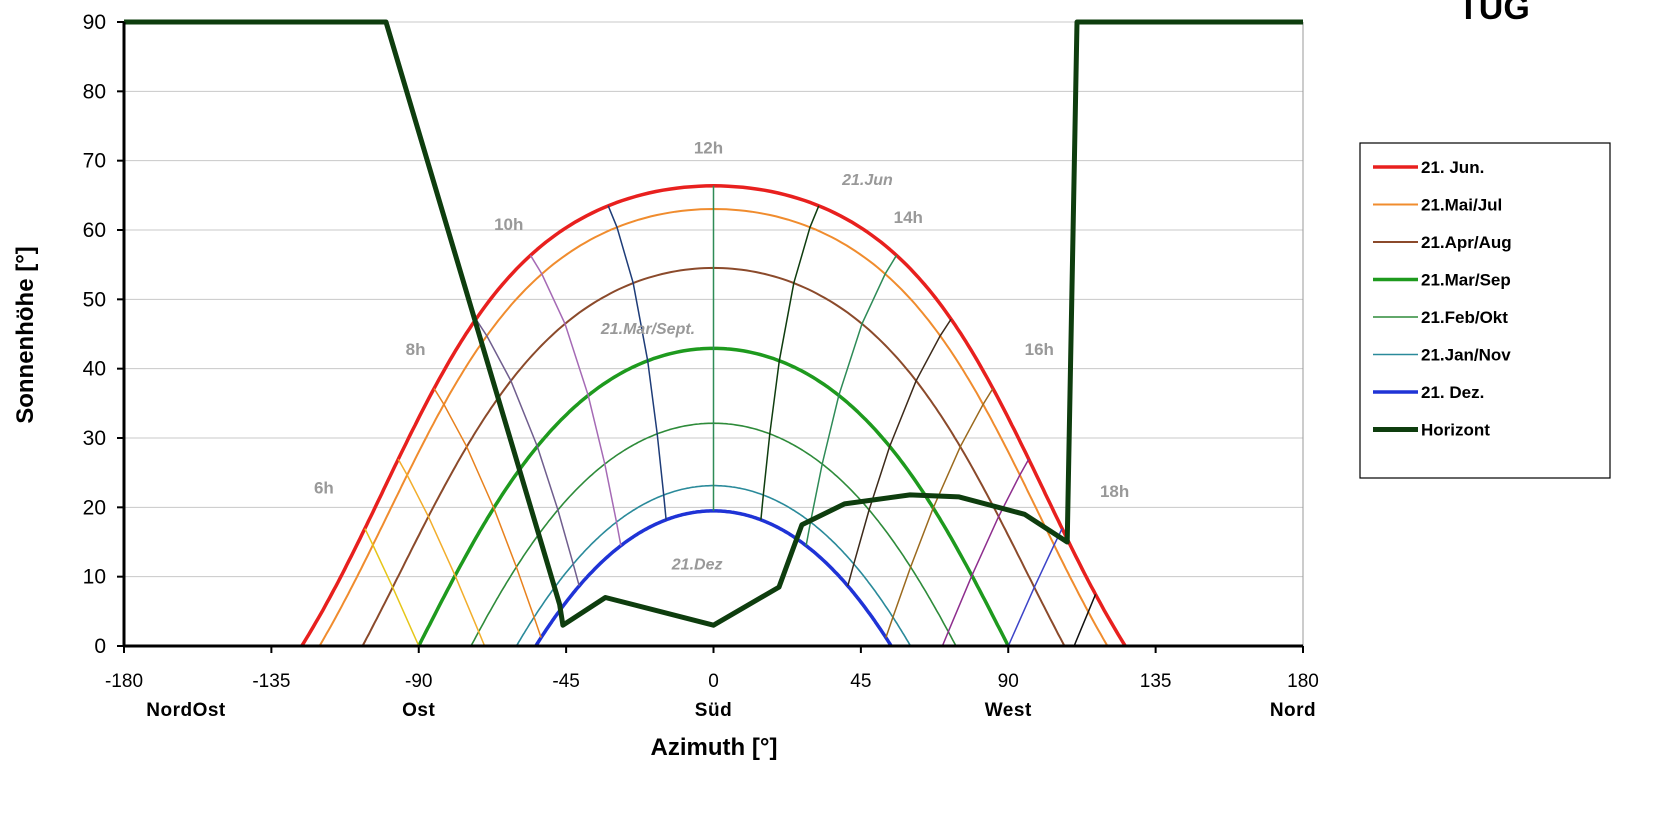  What do you see at coordinates (100, 646) in the screenshot?
I see `y-tick-label: 0` at bounding box center [100, 646].